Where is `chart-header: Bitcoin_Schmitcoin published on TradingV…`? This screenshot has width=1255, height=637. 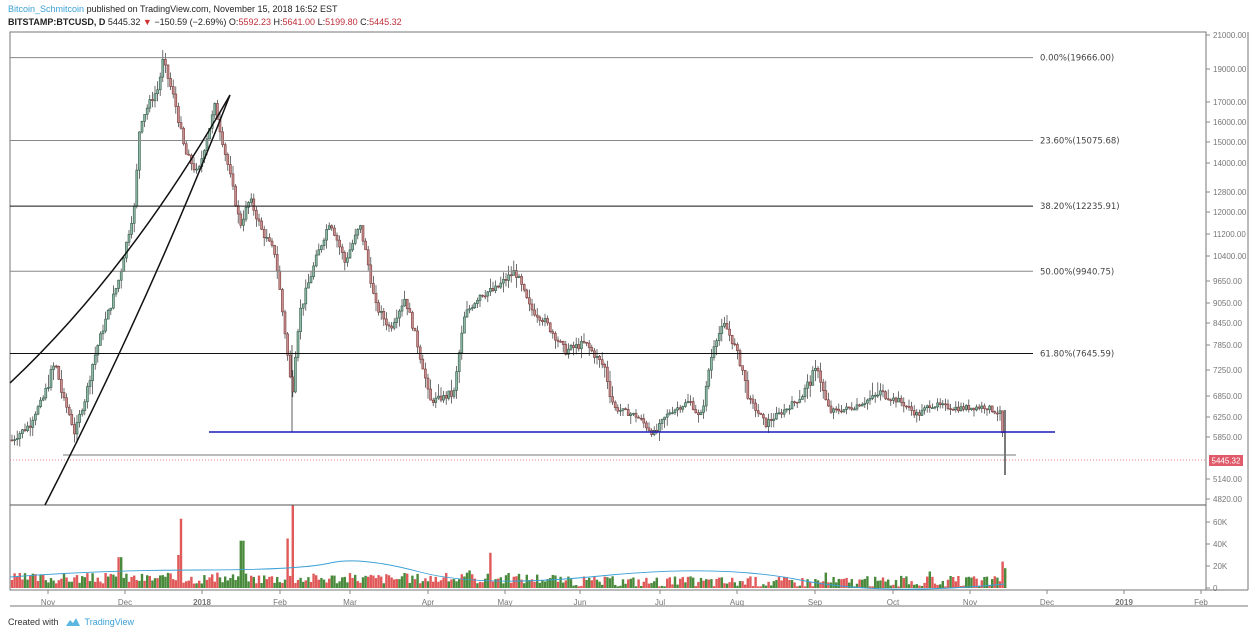 chart-header: Bitcoin_Schmitcoin published on TradingV… is located at coordinates (205, 16).